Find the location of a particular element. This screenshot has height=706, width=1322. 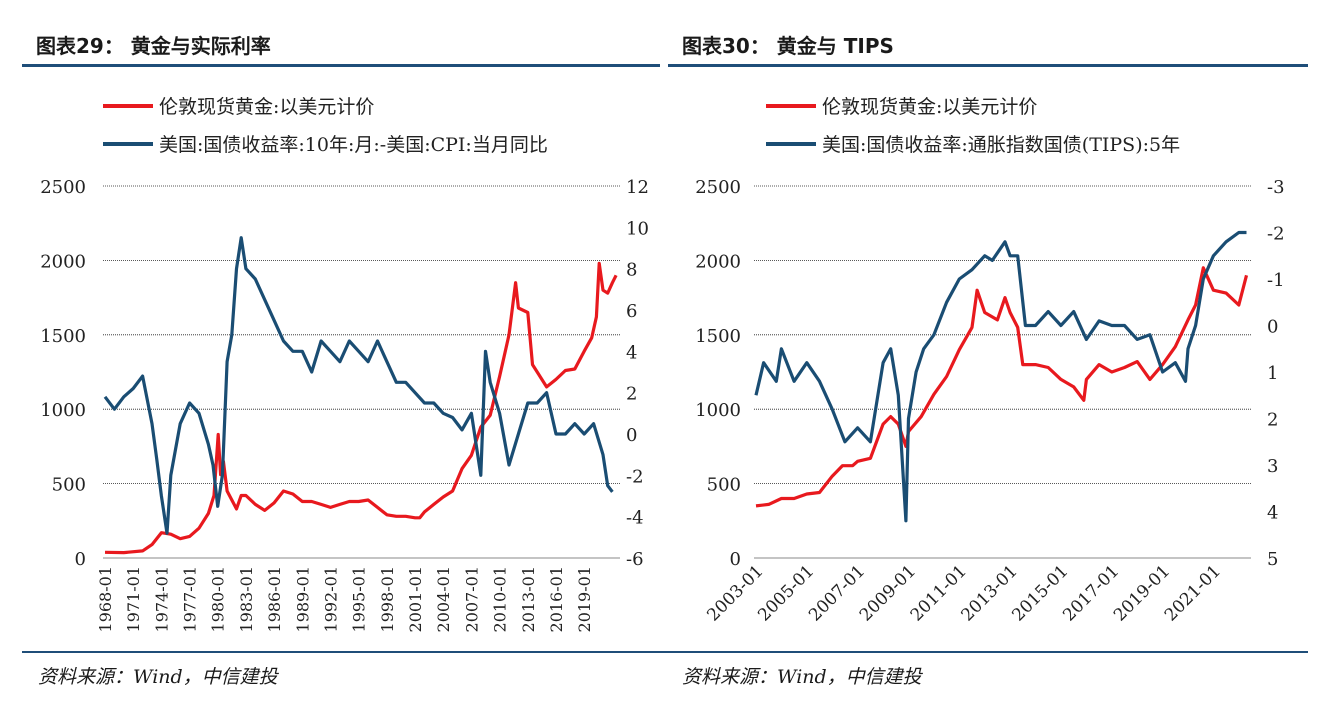

right-tick-label: -3 is located at coordinates (1276, 187).